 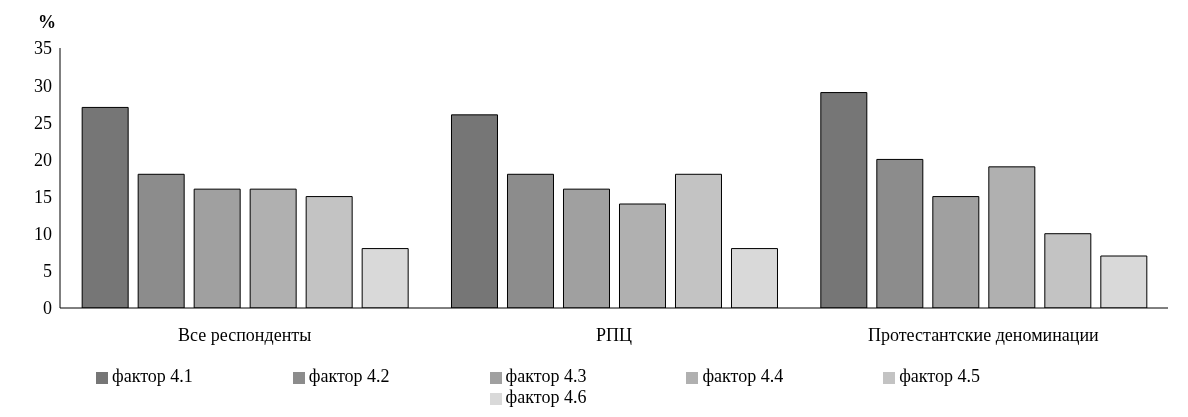 What do you see at coordinates (614, 334) in the screenshot?
I see `x-tick-label: РПЦ` at bounding box center [614, 334].